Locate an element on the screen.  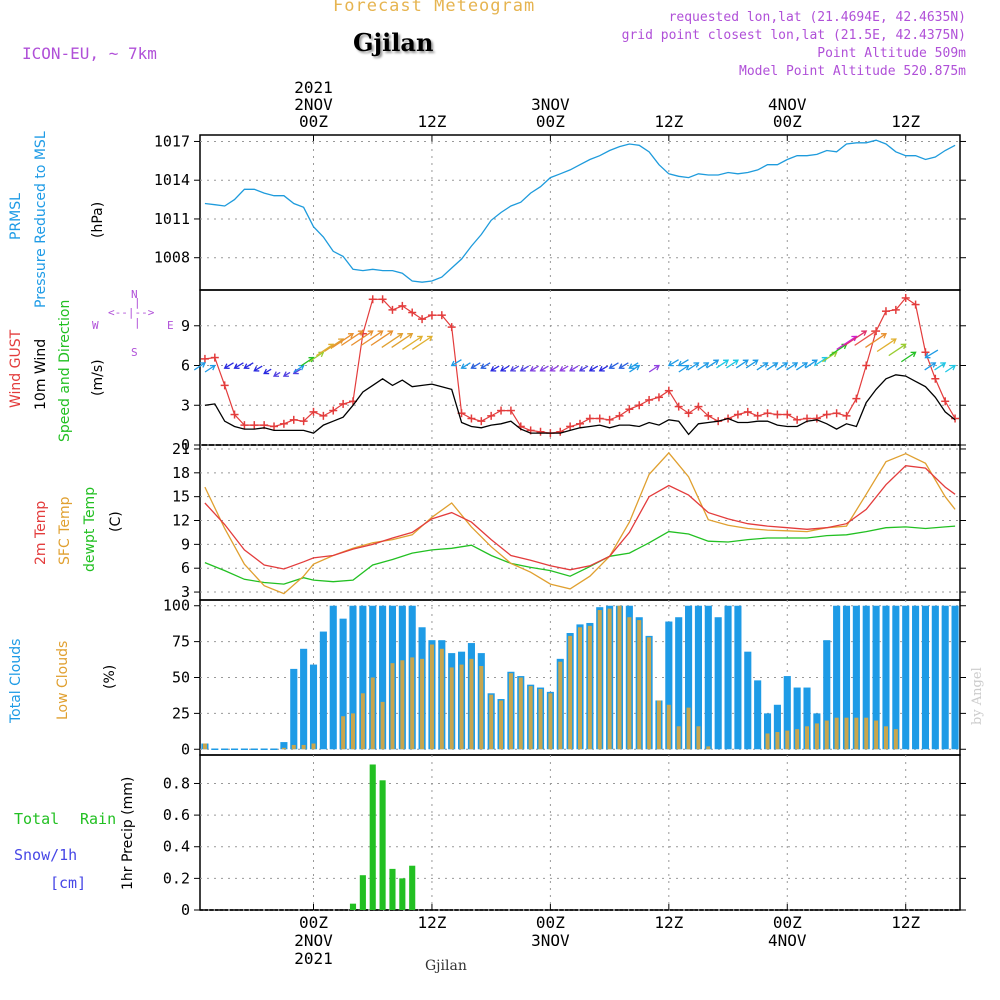
compass-n: N is located at coordinates (134, 294).